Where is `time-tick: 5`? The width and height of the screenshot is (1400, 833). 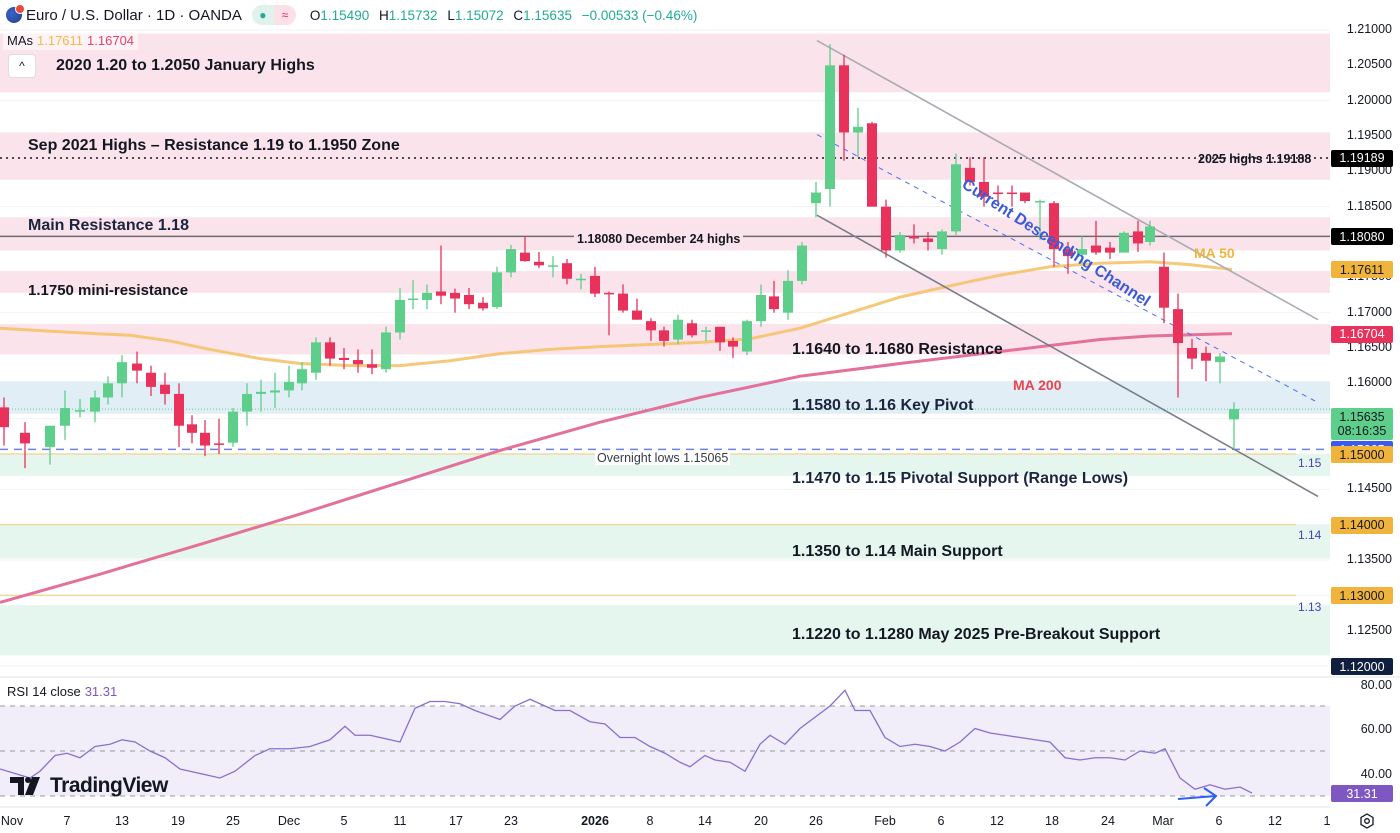
time-tick: 5 is located at coordinates (344, 821).